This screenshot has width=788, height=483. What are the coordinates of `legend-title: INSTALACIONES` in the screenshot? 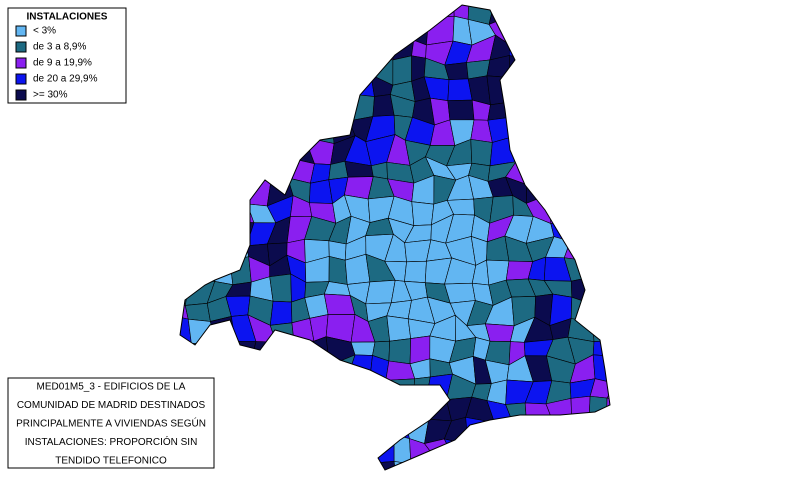 It's located at (67, 17).